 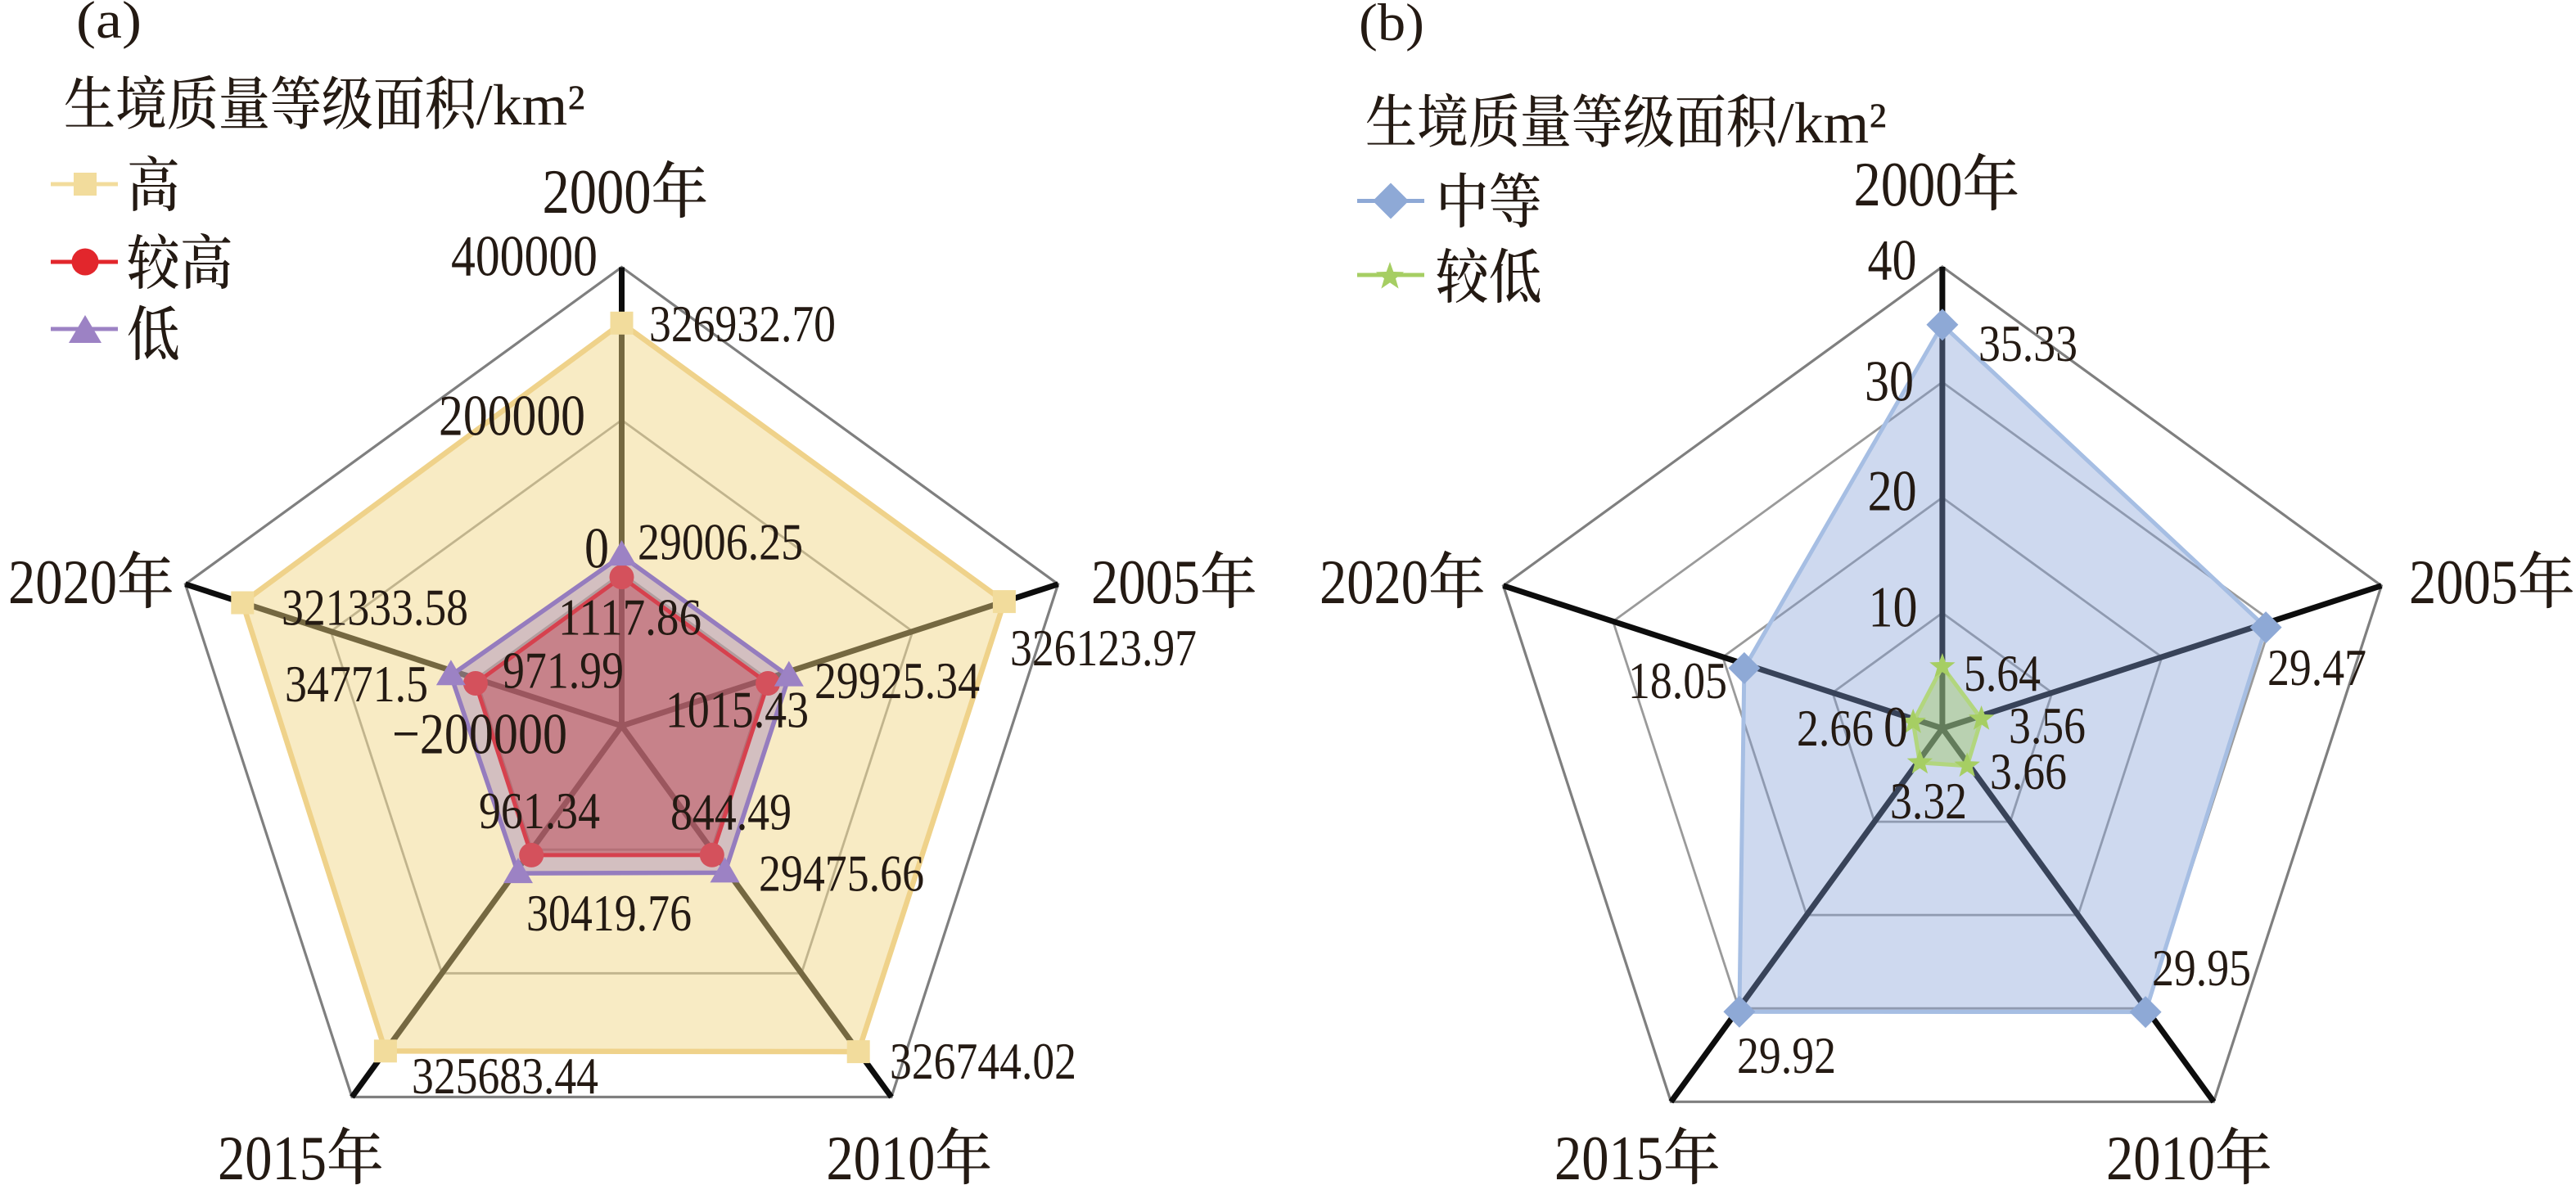 I want to click on svg-text: 3.56, so click(x=2047, y=725).